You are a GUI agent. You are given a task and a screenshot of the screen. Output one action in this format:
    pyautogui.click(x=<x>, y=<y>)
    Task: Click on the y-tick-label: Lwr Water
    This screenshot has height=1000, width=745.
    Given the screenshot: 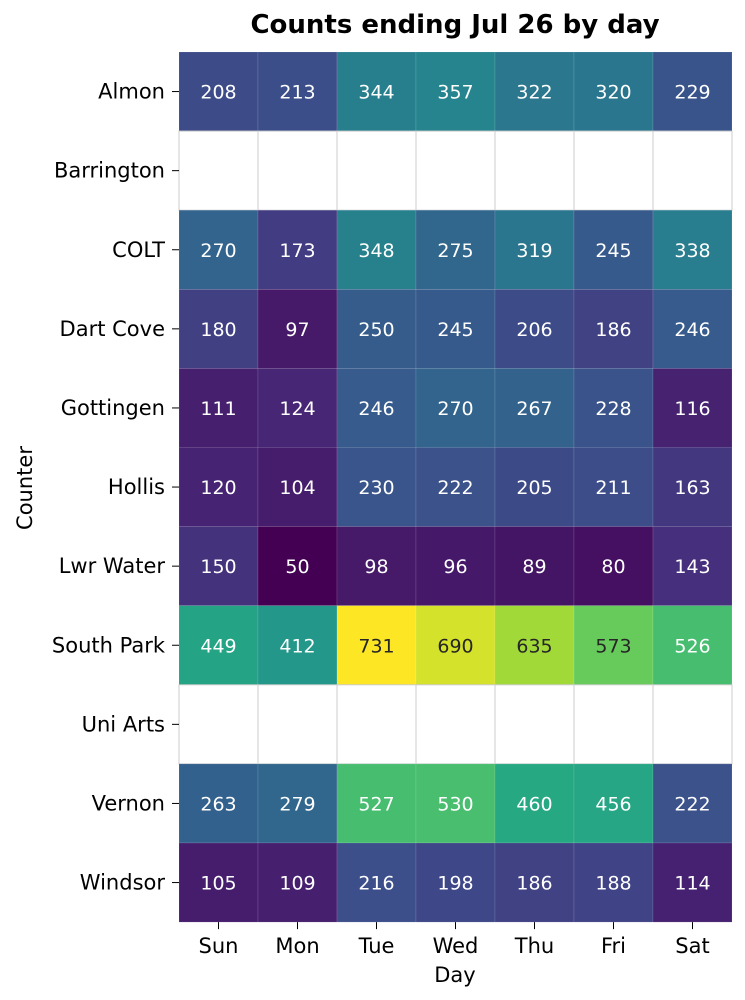 What is the action you would take?
    pyautogui.click(x=112, y=566)
    